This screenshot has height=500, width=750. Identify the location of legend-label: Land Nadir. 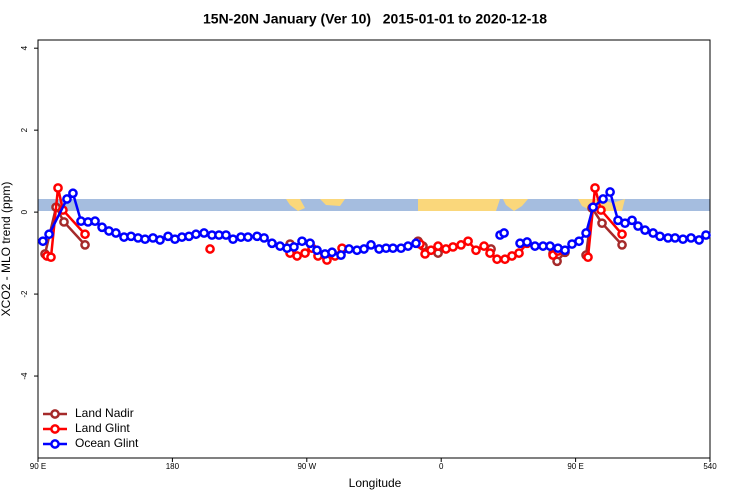
(104, 413).